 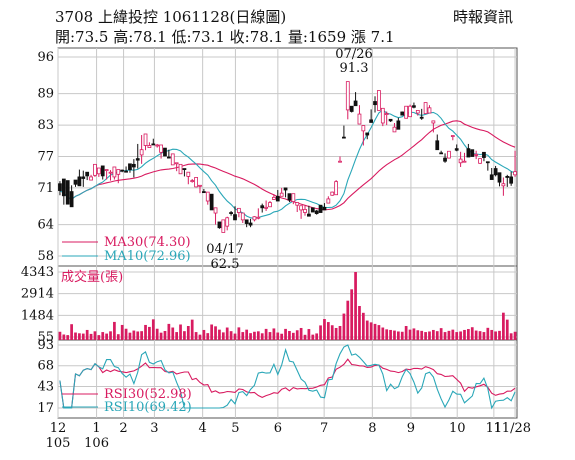 What do you see at coordinates (147, 242) in the screenshot?
I see `price-legend-label: MA30(74.30)` at bounding box center [147, 242].